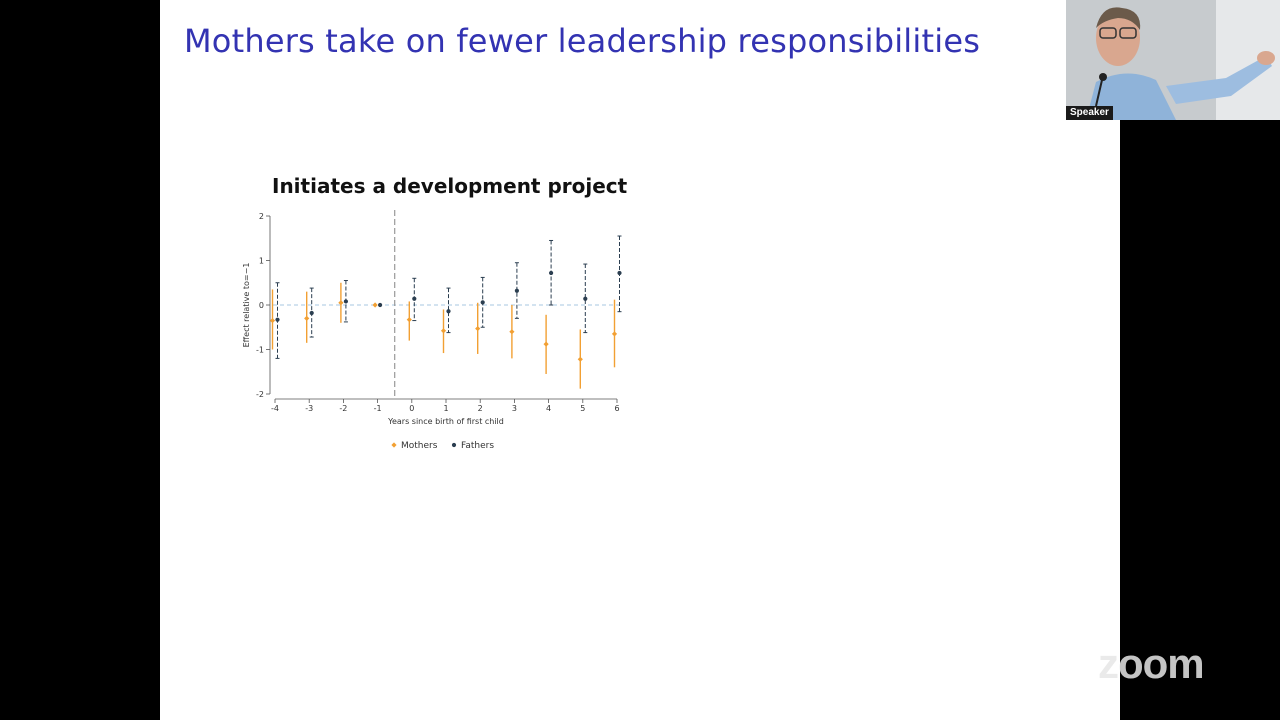 The height and width of the screenshot is (720, 1280). What do you see at coordinates (514, 408) in the screenshot?
I see `x-tick-label: 3` at bounding box center [514, 408].